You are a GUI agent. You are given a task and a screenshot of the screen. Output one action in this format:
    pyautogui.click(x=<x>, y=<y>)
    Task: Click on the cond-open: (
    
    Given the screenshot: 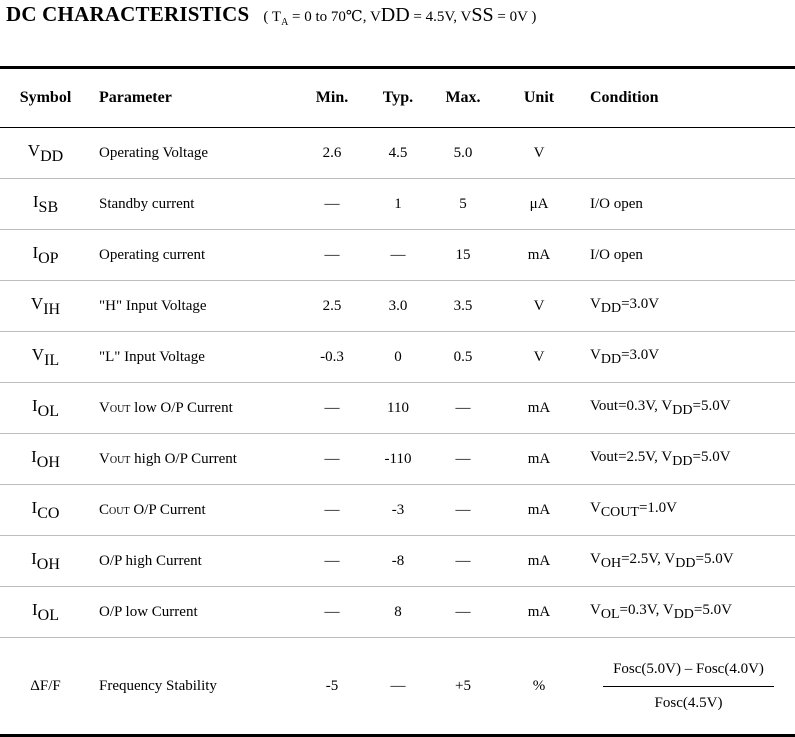 What is the action you would take?
    pyautogui.click(x=266, y=17)
    